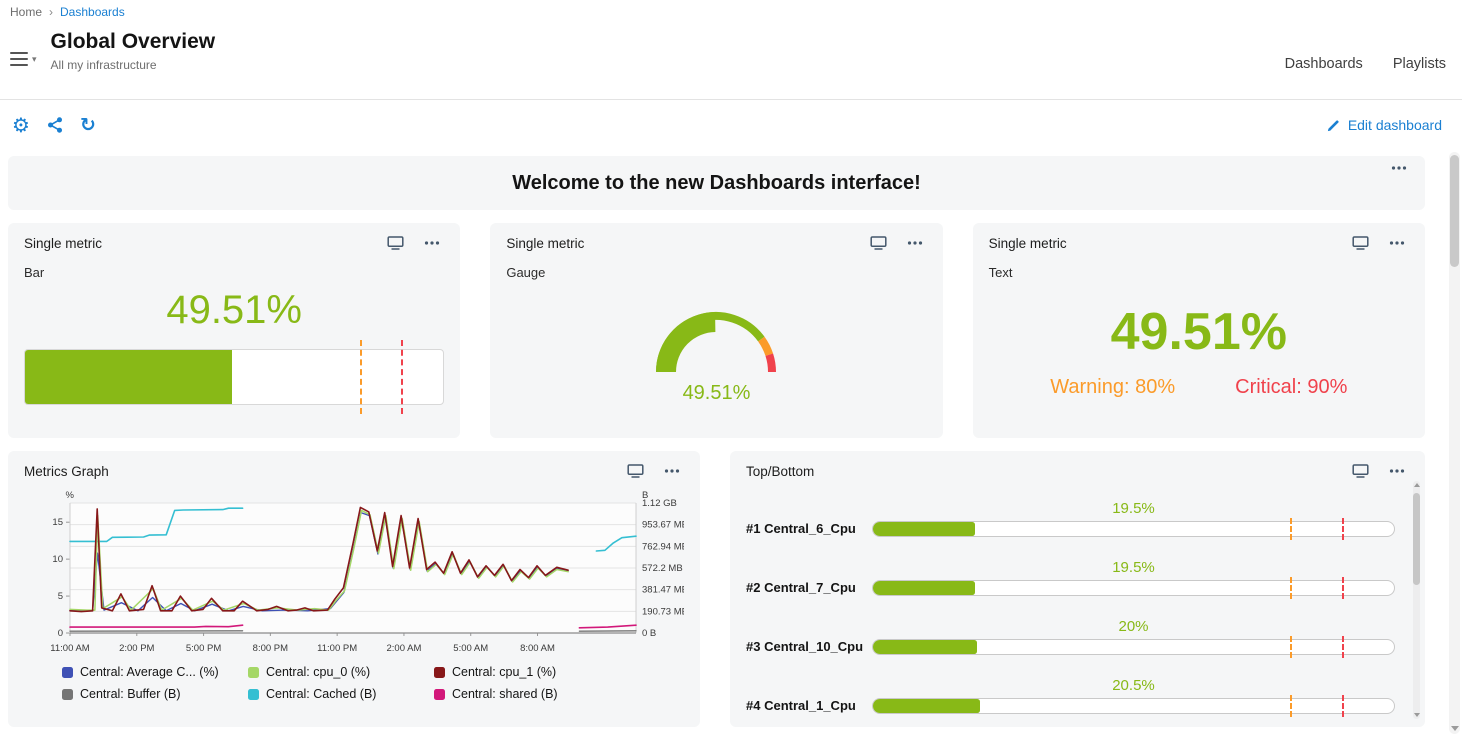  I want to click on hamburger-menu-button: ▾, so click(23, 59).